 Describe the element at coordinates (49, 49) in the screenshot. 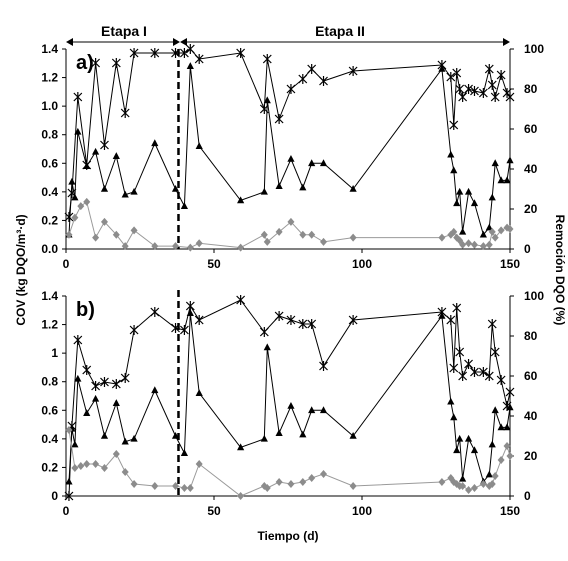

I see `y-left-tick-label: 1.4` at that location.